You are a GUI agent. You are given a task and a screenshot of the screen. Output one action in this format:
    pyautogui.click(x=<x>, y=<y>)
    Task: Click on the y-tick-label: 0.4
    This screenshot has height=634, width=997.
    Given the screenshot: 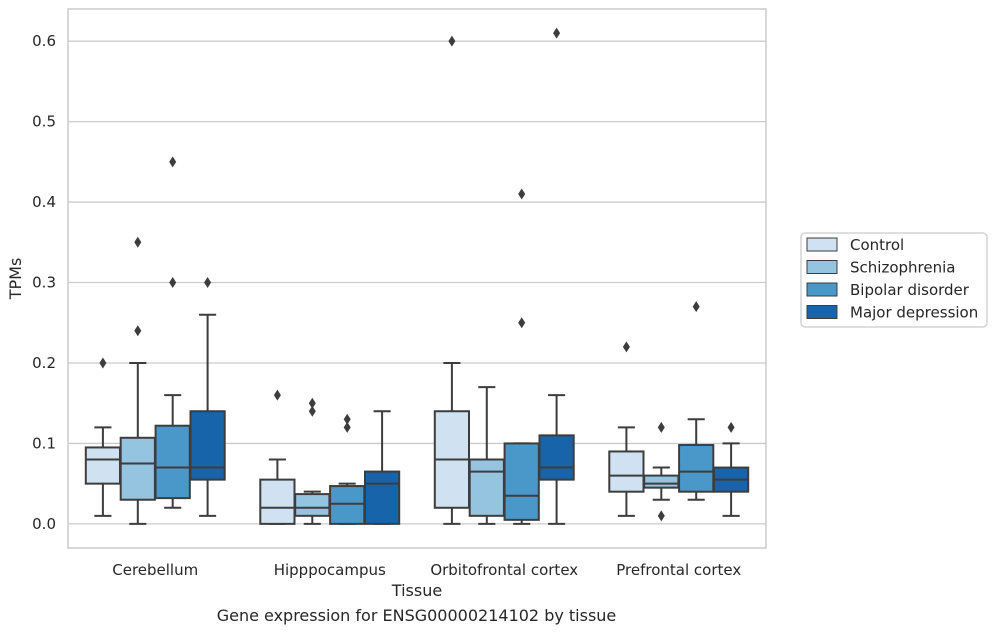 What is the action you would take?
    pyautogui.click(x=44, y=202)
    